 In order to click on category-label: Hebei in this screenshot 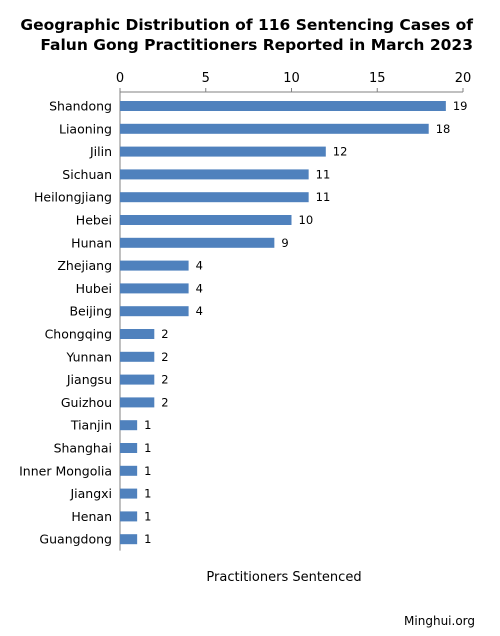, I will do `click(94, 220)`.